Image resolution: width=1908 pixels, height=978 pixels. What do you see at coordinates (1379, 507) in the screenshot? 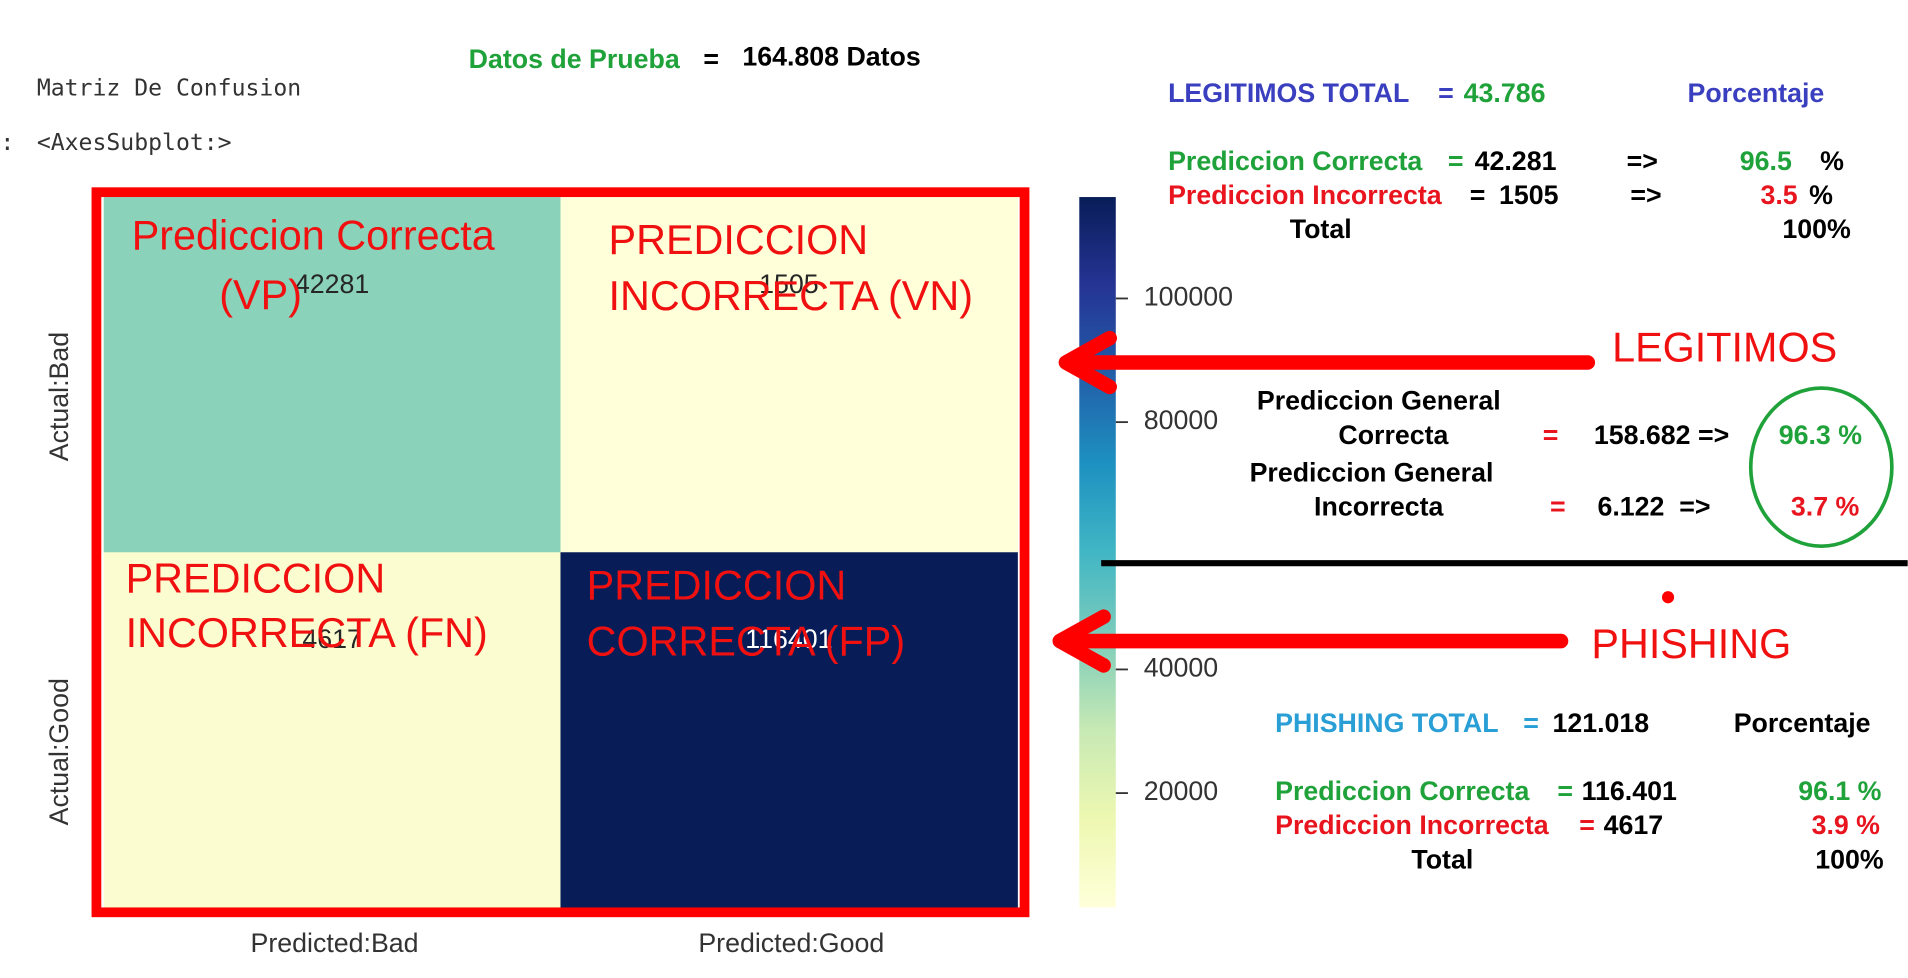
I see `general-label: Incorrecta` at bounding box center [1379, 507].